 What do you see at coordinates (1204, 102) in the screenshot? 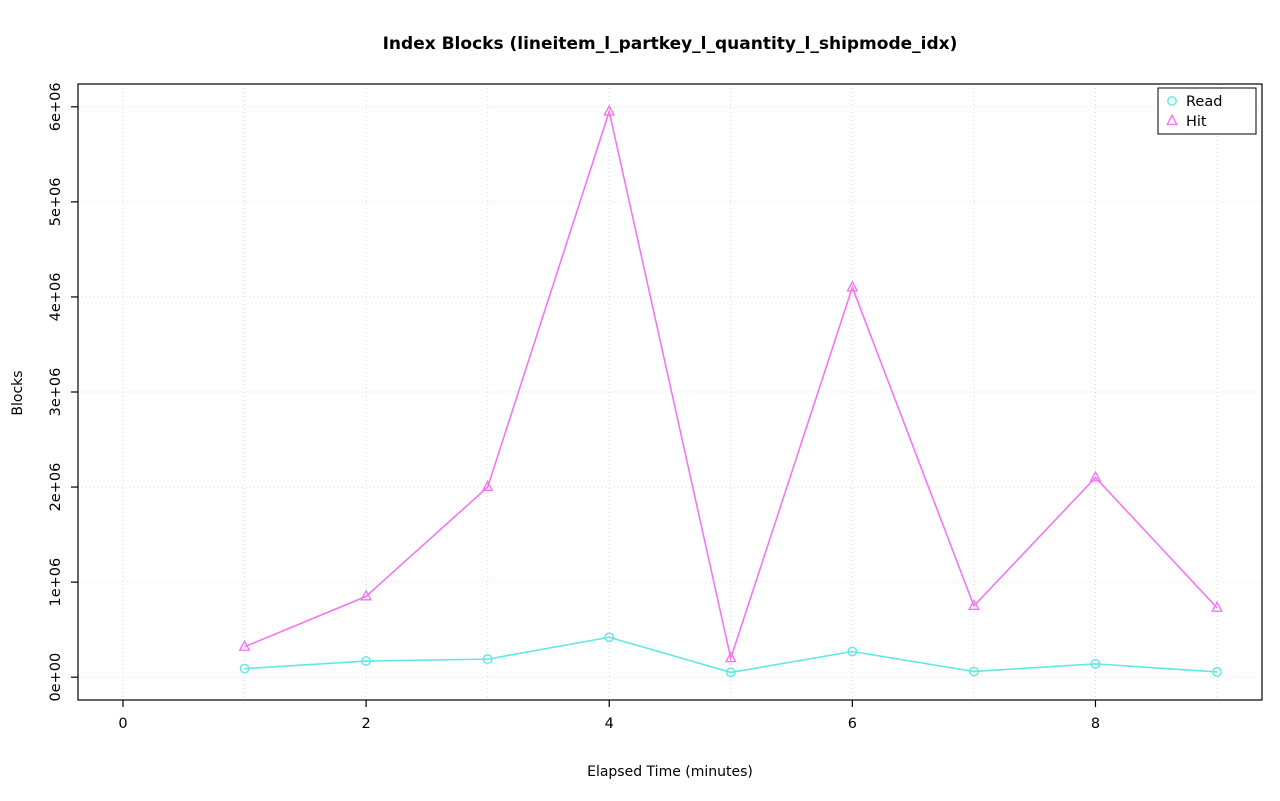
I see `legend-label-read: Read` at bounding box center [1204, 102].